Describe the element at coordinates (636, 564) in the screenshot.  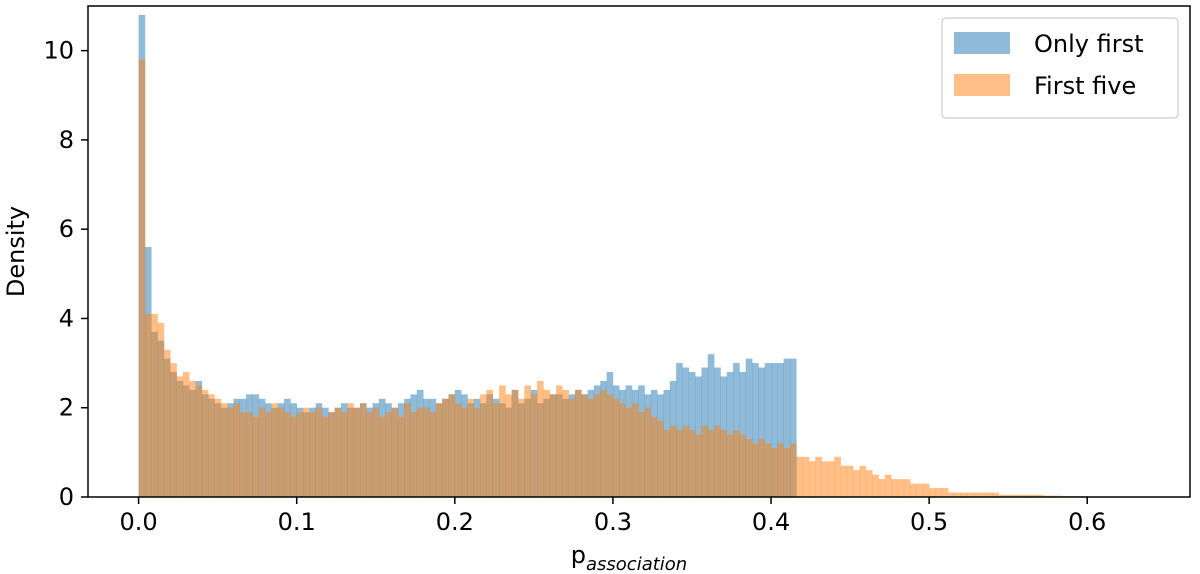
I see `x-axis-label-subscript: association` at that location.